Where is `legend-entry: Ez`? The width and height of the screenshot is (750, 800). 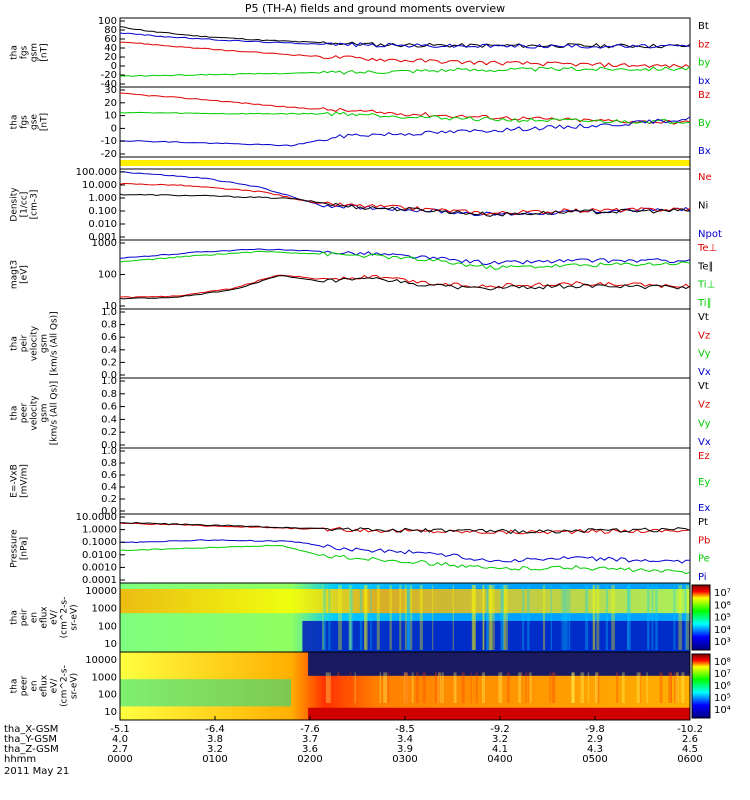
legend-entry: Ez is located at coordinates (704, 456).